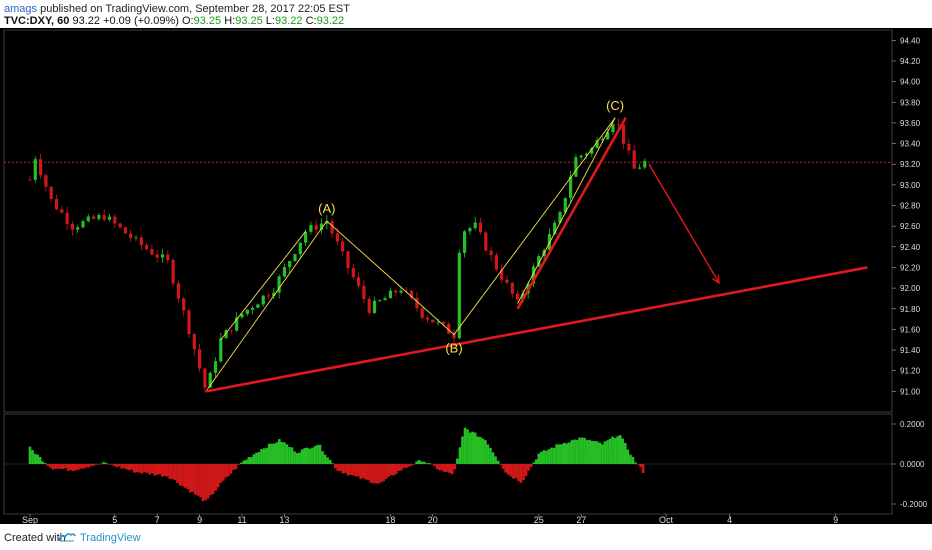 The height and width of the screenshot is (550, 932). I want to click on tradingview-brand: TradingView, so click(110, 538).